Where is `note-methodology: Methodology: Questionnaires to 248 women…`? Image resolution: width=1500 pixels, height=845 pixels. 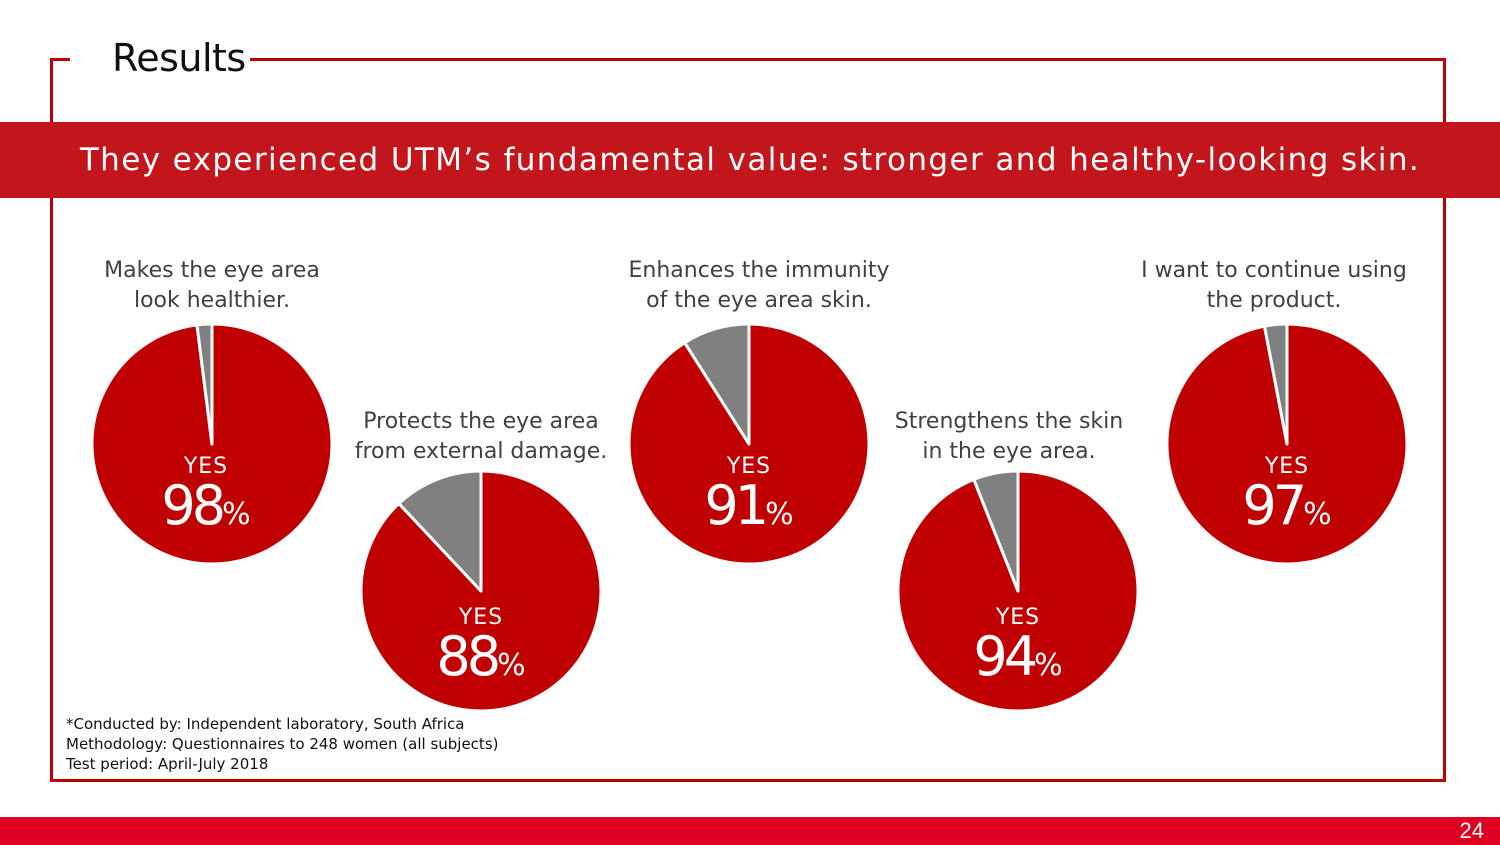 note-methodology: Methodology: Questionnaires to 248 women… is located at coordinates (282, 744).